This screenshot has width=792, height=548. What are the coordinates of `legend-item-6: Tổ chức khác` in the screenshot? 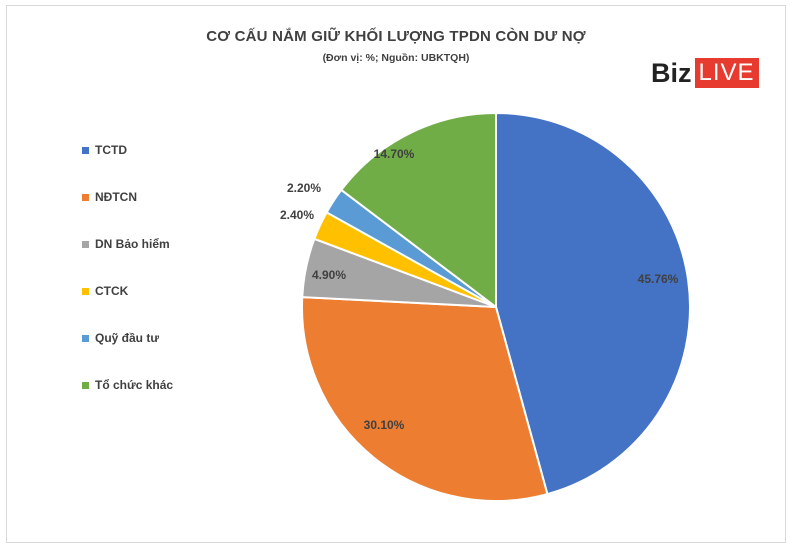 It's located at (127, 385).